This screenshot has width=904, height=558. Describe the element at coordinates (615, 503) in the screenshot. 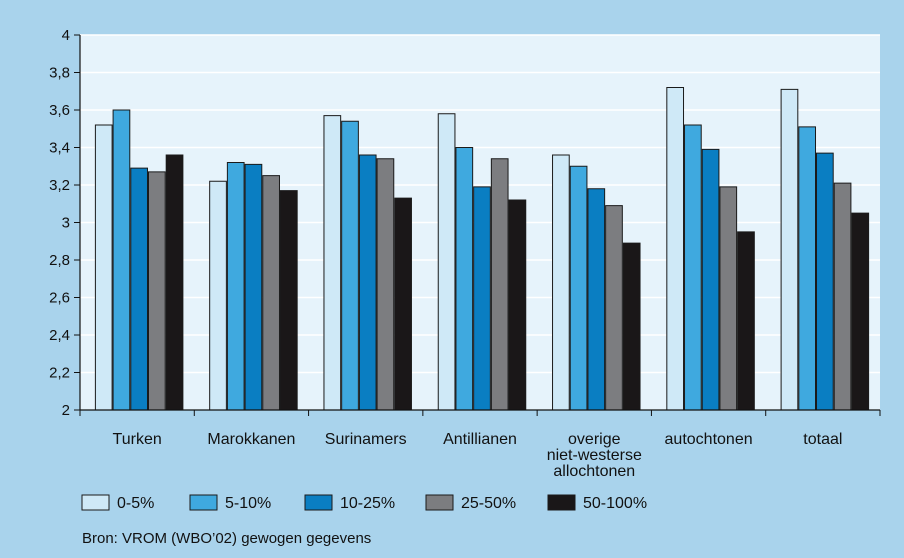

I see `legend-label: 50-100%` at that location.